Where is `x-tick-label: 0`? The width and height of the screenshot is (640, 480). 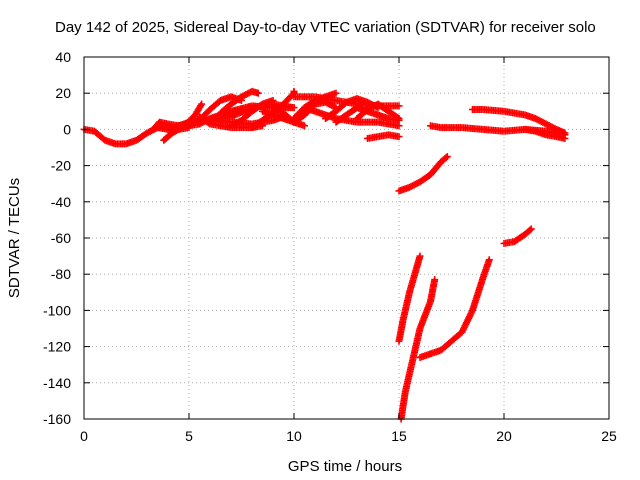
x-tick-label: 0 is located at coordinates (84, 436).